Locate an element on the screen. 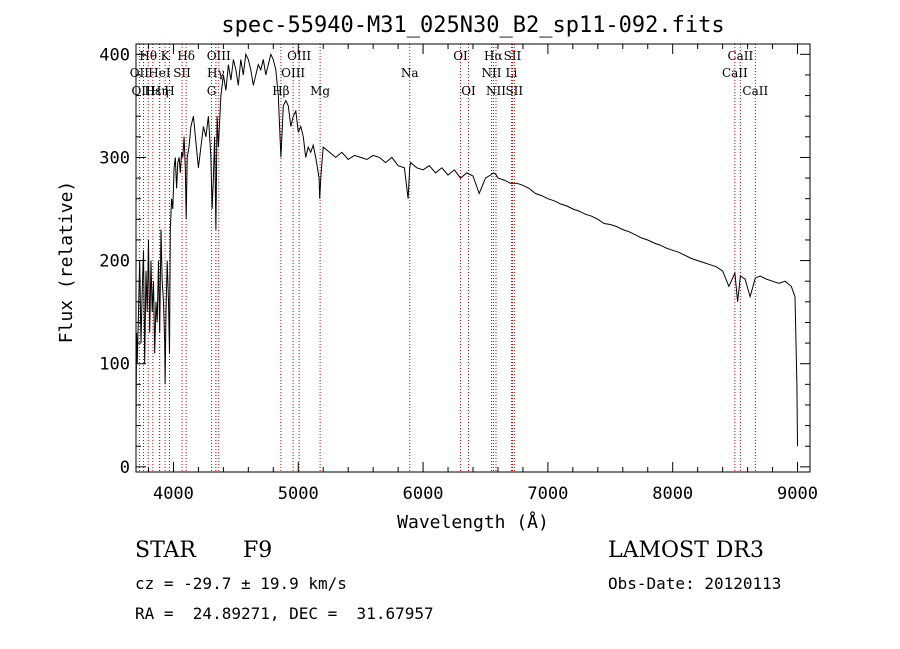  line-marker-label: Hβ is located at coordinates (280, 91).